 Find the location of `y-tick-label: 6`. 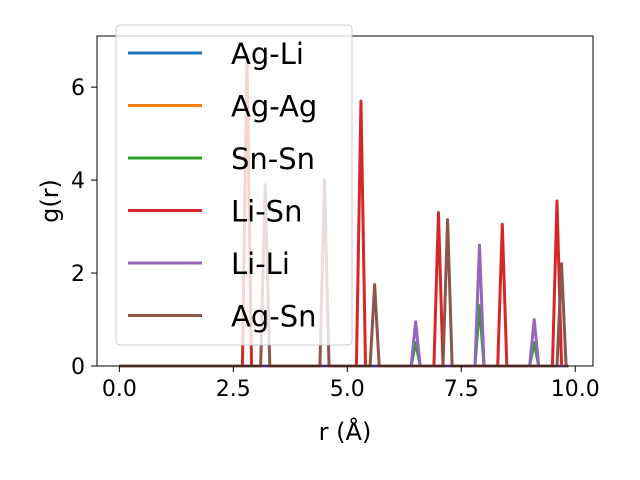

y-tick-label: 6 is located at coordinates (78, 88).